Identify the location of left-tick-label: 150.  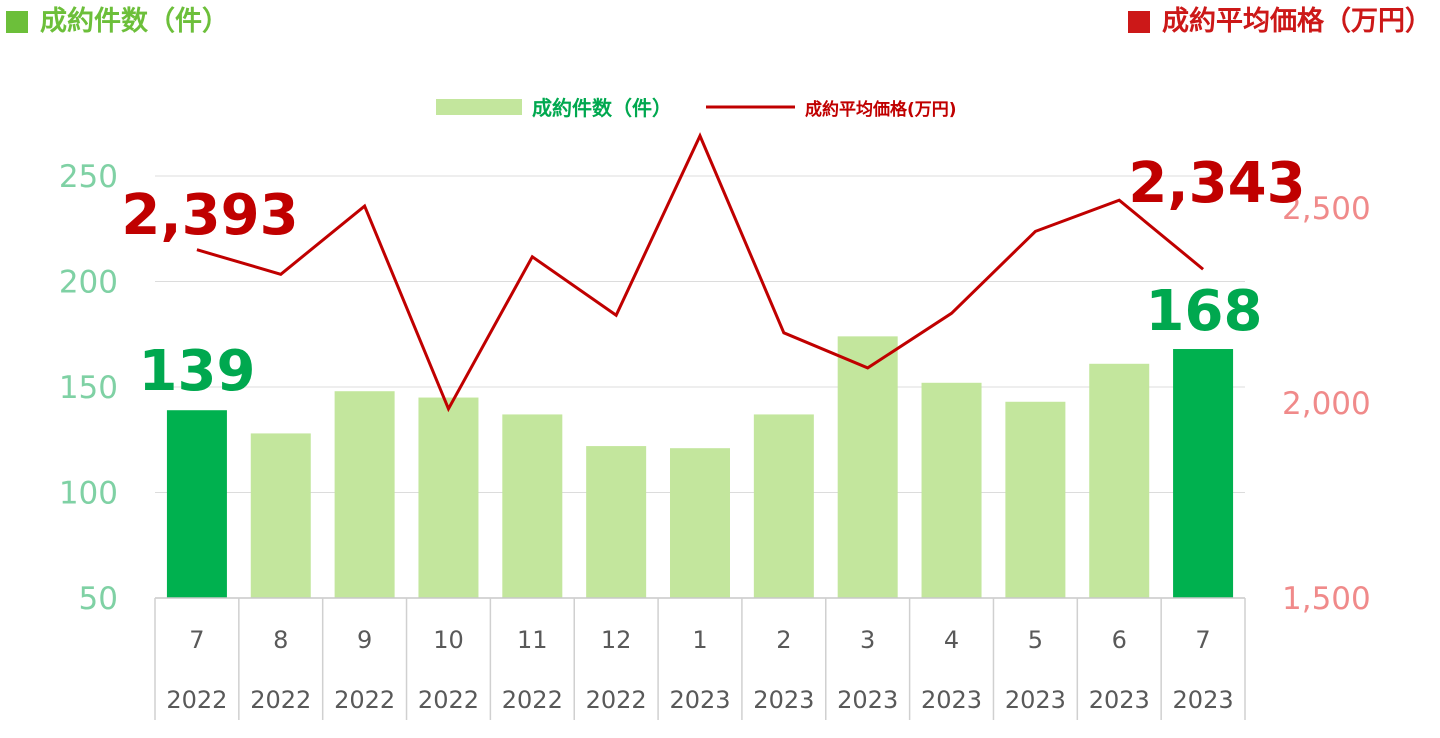
(88, 388).